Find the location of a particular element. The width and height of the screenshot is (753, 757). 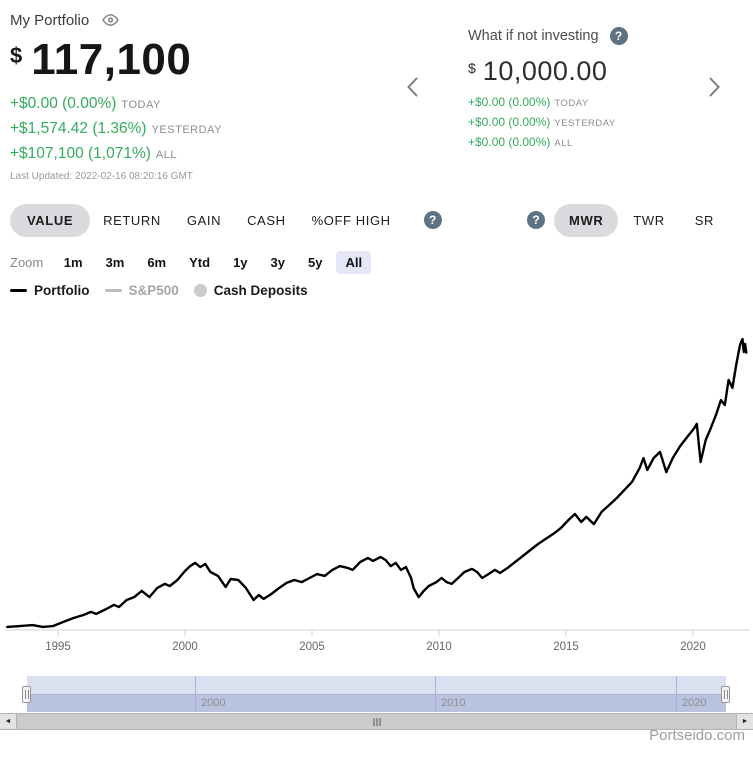

x-axis-label: 2020 is located at coordinates (693, 647).